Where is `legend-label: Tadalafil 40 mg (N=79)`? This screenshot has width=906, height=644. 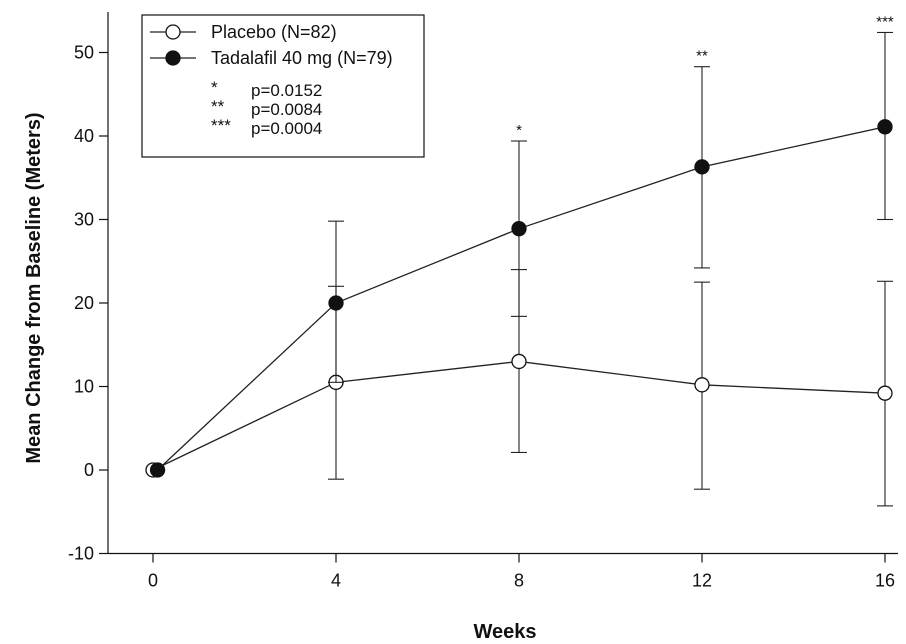 legend-label: Tadalafil 40 mg (N=79) is located at coordinates (302, 58).